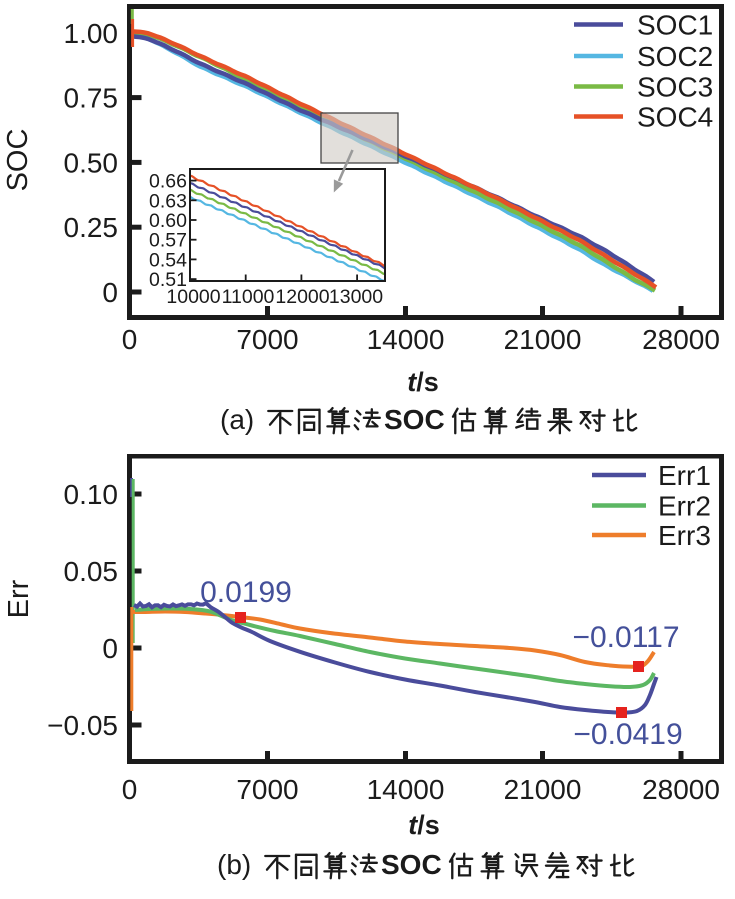  I want to click on svg-text: 0.57, so click(168, 241).